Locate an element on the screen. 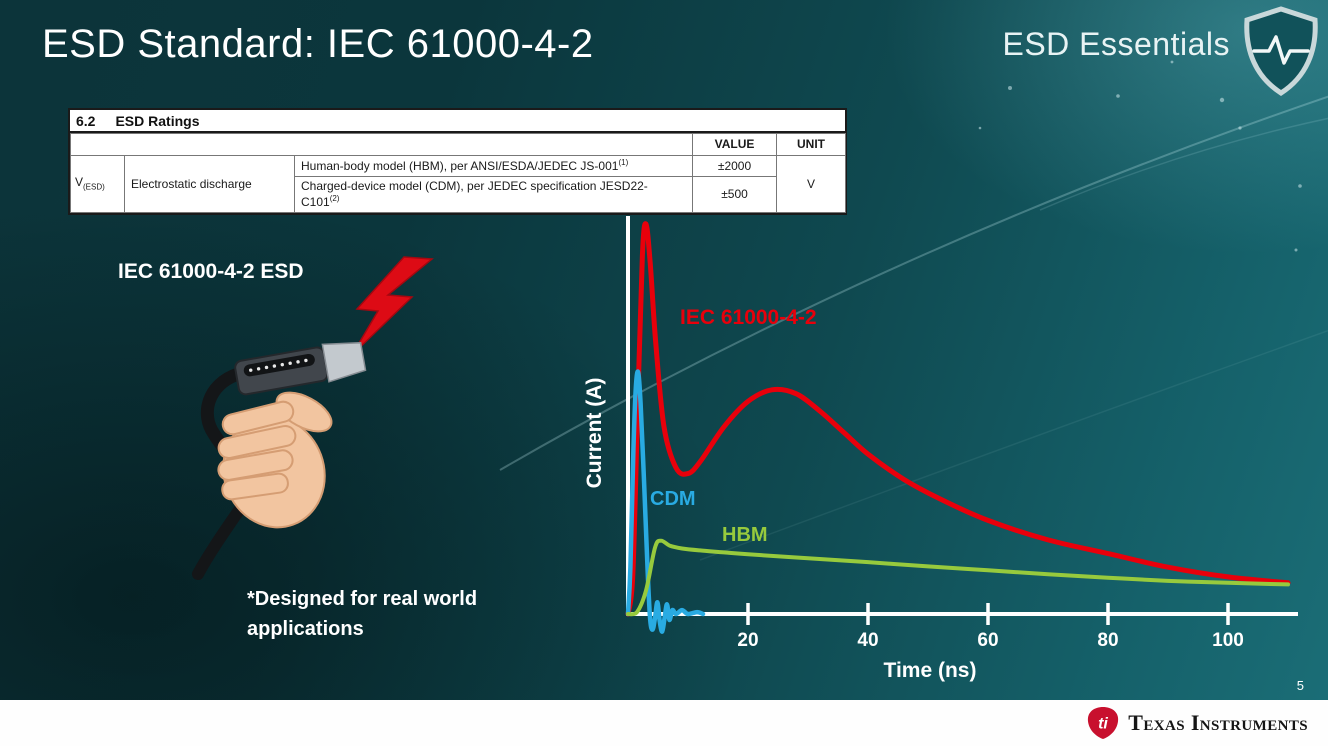 The width and height of the screenshot is (1328, 746). unit-cell: V is located at coordinates (811, 184).